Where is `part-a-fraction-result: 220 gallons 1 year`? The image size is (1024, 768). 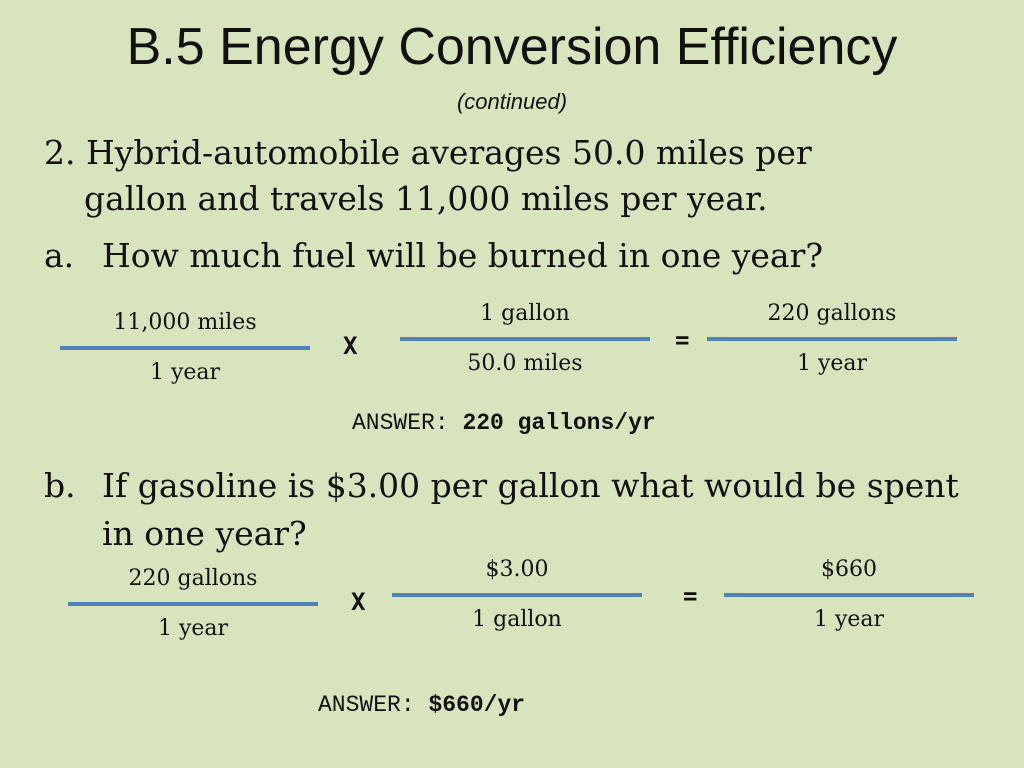 part-a-fraction-result: 220 gallons 1 year is located at coordinates (832, 339).